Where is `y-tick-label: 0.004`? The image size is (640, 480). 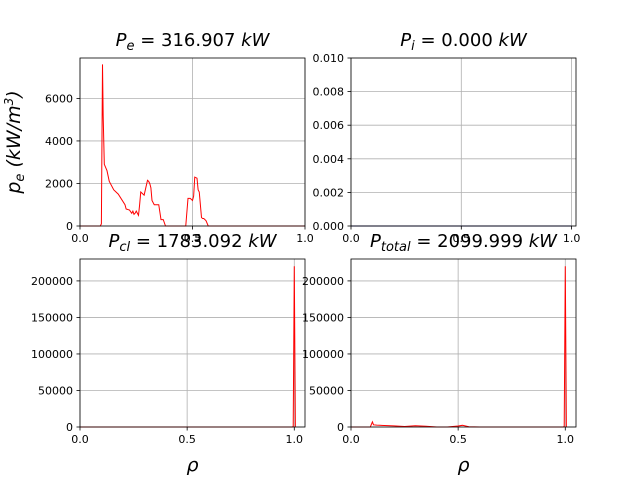 y-tick-label: 0.004 is located at coordinates (329, 159).